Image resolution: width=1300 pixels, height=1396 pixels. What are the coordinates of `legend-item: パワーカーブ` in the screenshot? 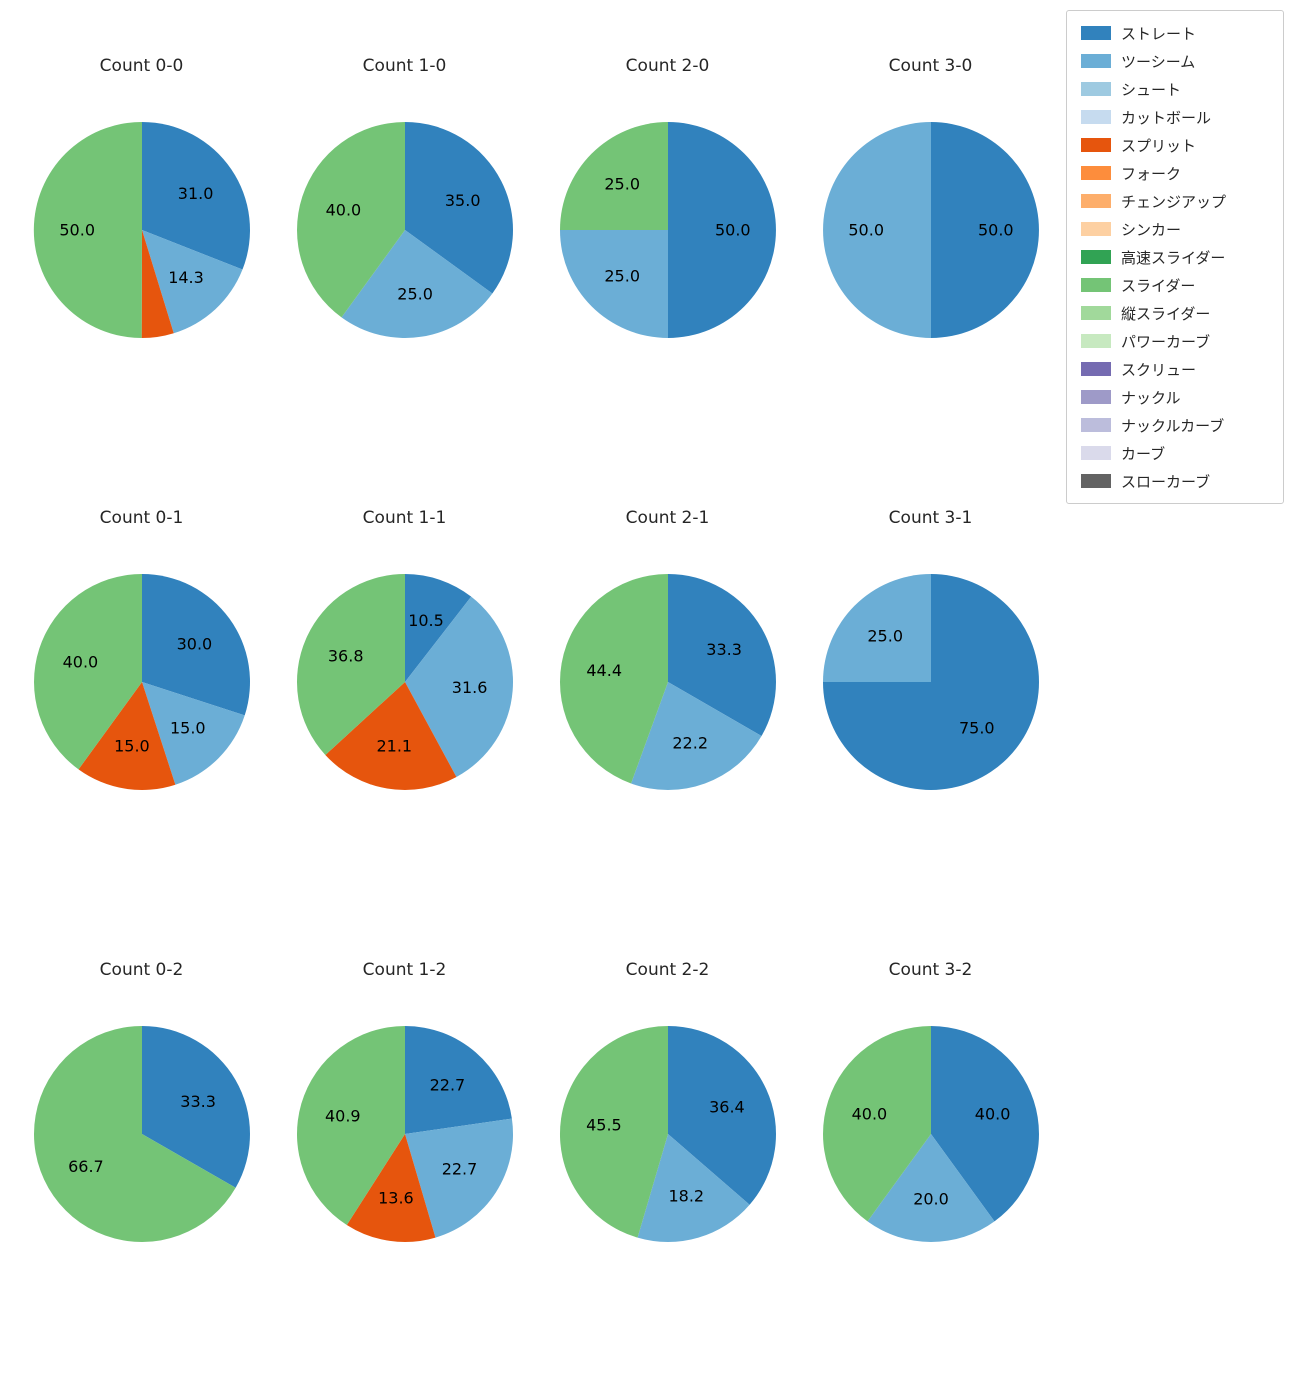 It's located at (1175, 341).